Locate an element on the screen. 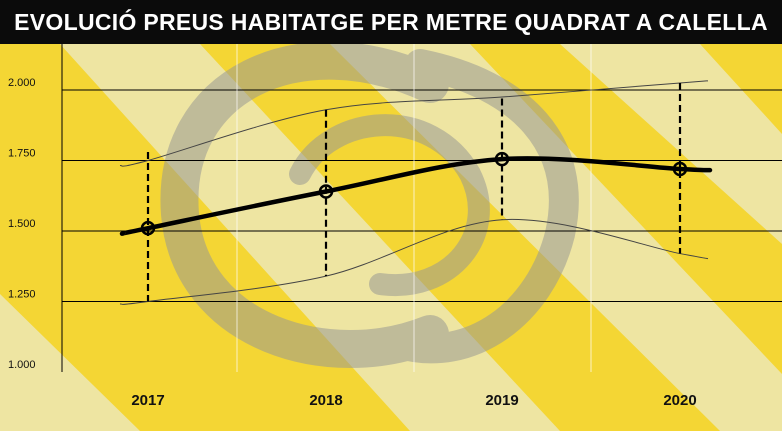  x-axis-tick-labels: 2017 2018 2019 2020 is located at coordinates (413, 400).